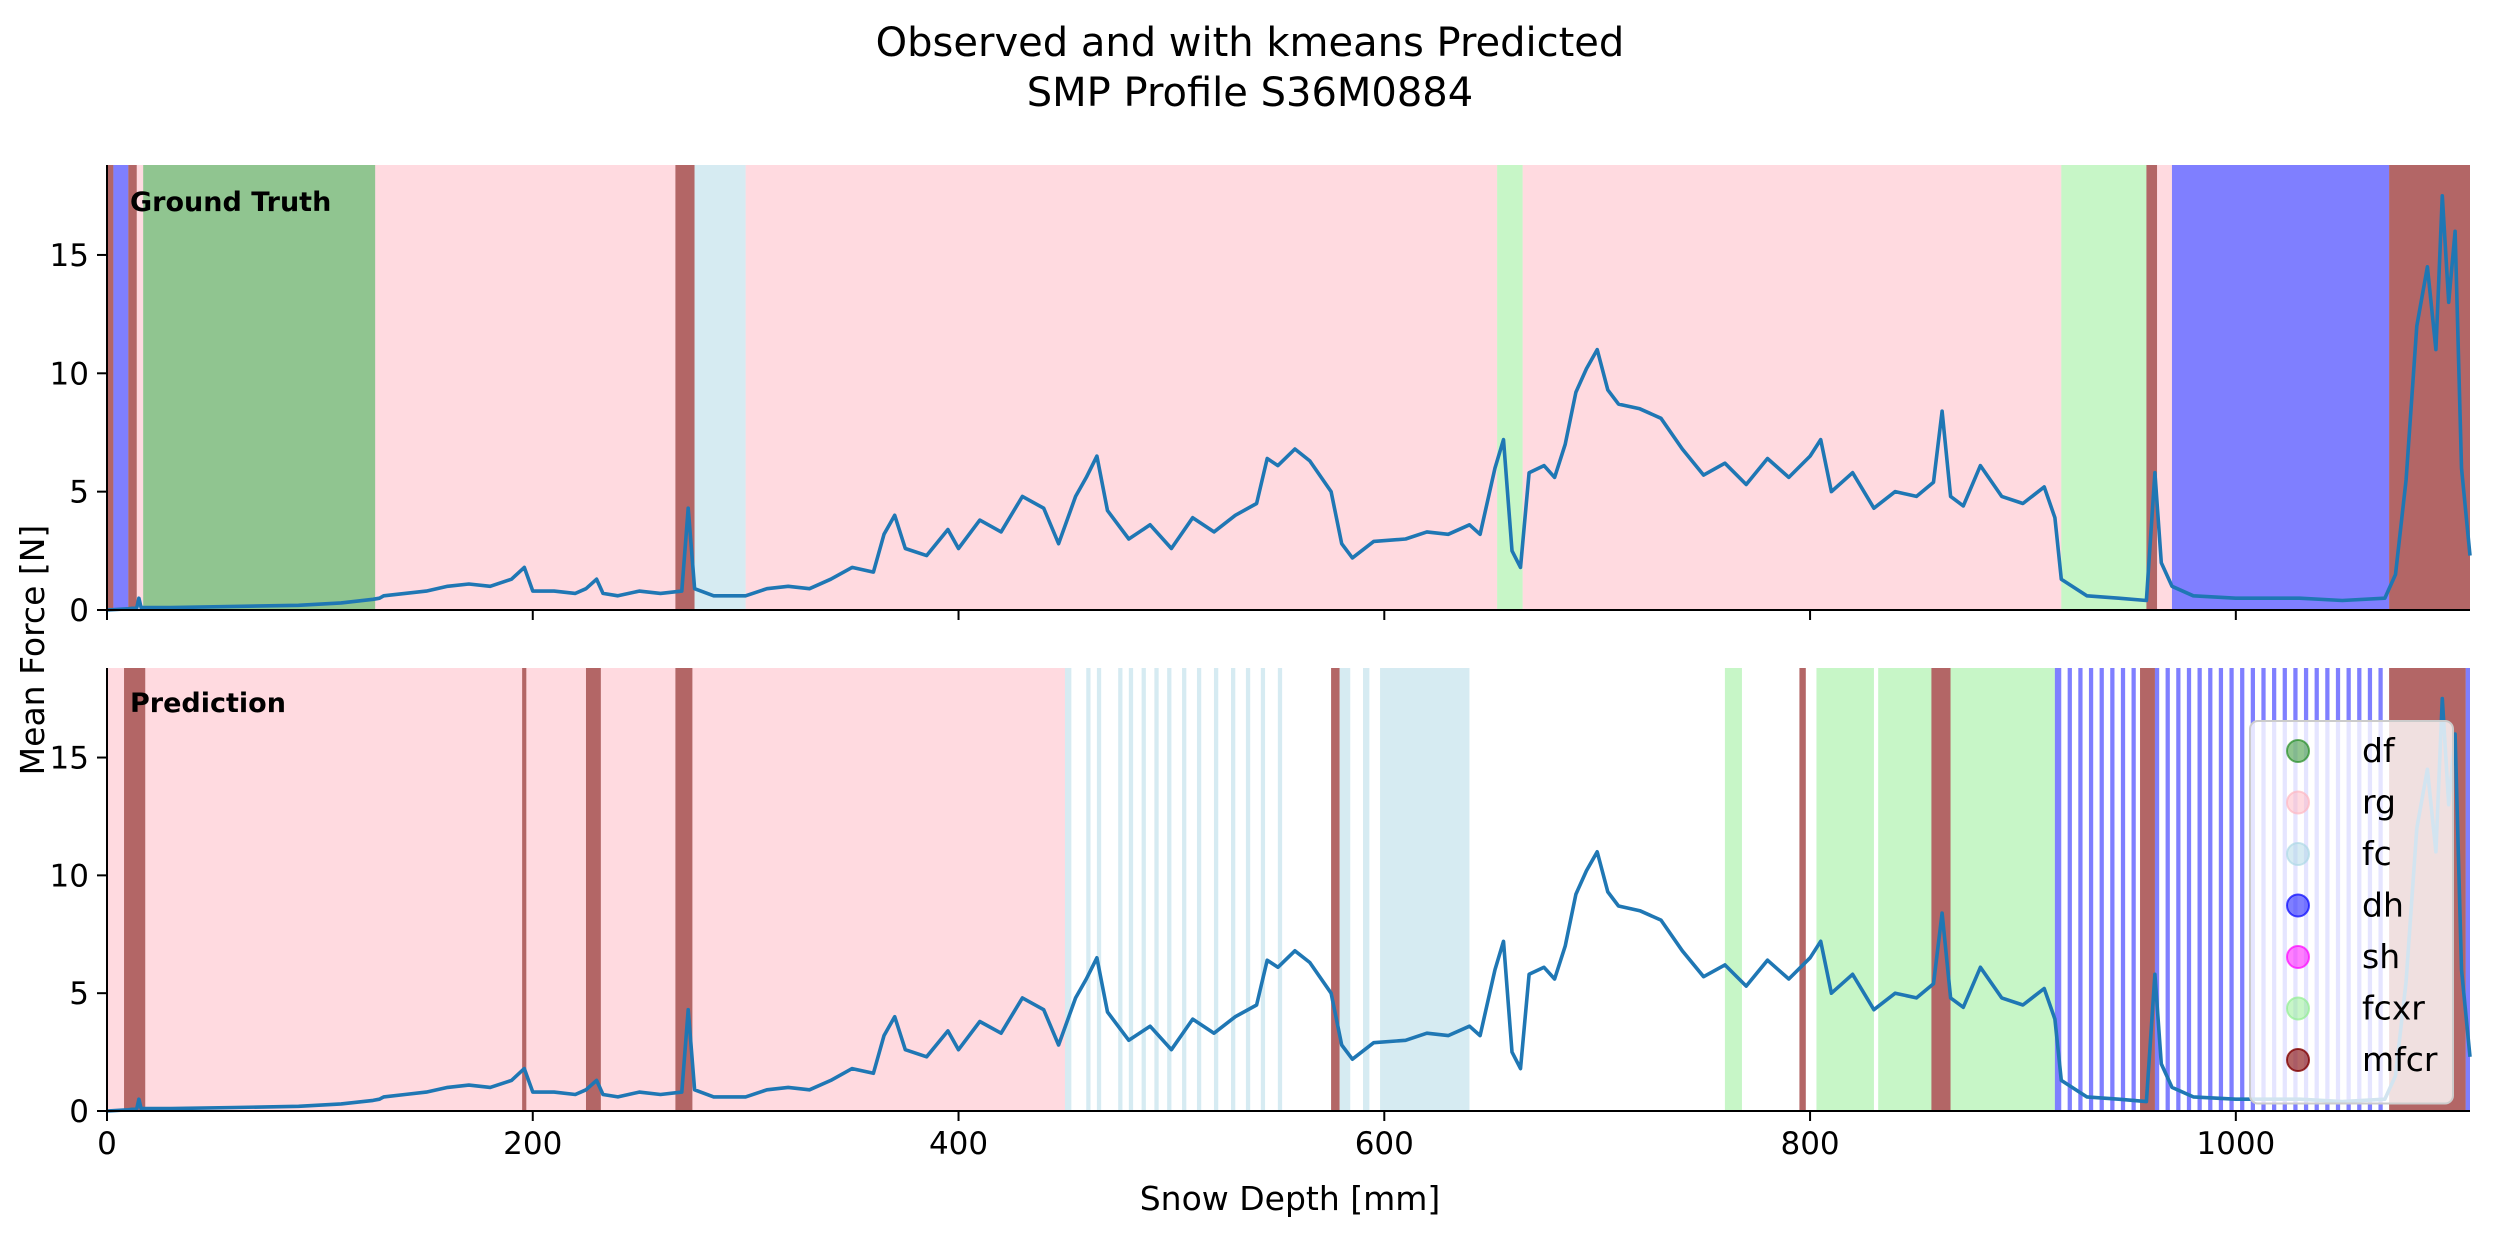 The width and height of the screenshot is (2500, 1250). What do you see at coordinates (1290, 1198) in the screenshot?
I see `x-axis-label: Snow Depth [mm]` at bounding box center [1290, 1198].